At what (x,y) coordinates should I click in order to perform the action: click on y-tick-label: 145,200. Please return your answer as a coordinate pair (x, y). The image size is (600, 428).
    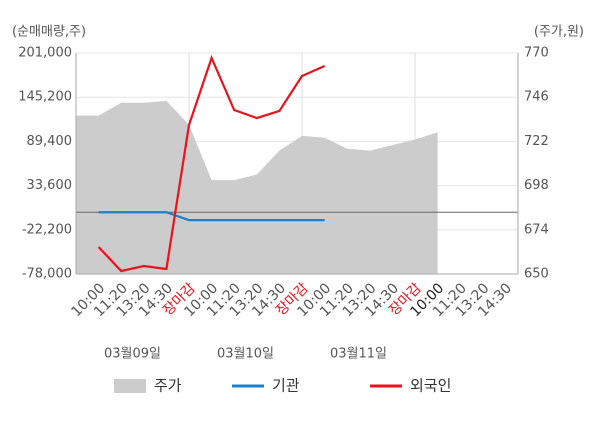
    Looking at the image, I should click on (45, 97).